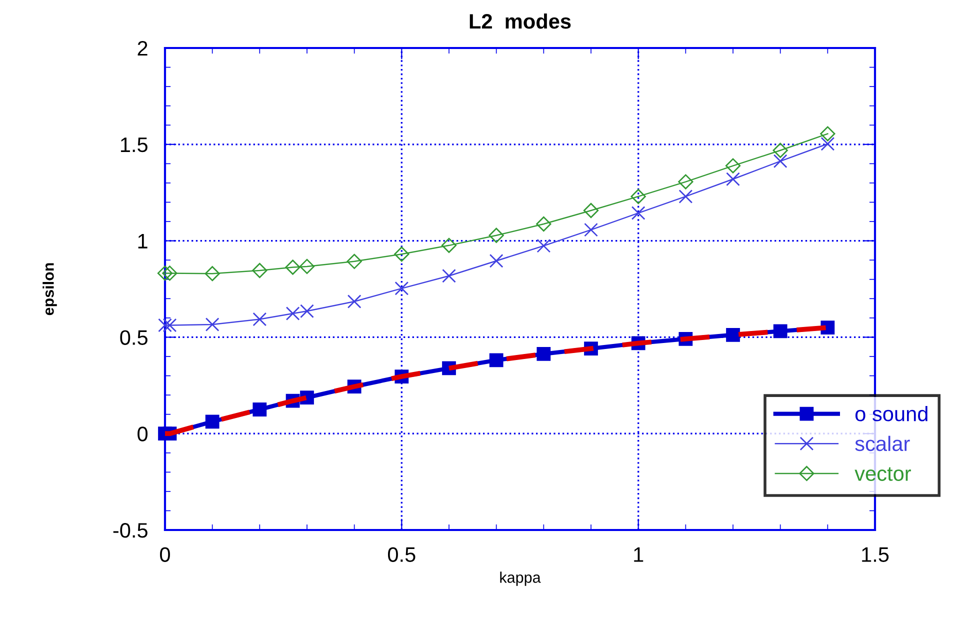  What do you see at coordinates (143, 48) in the screenshot?
I see `y-tick-label: 2` at bounding box center [143, 48].